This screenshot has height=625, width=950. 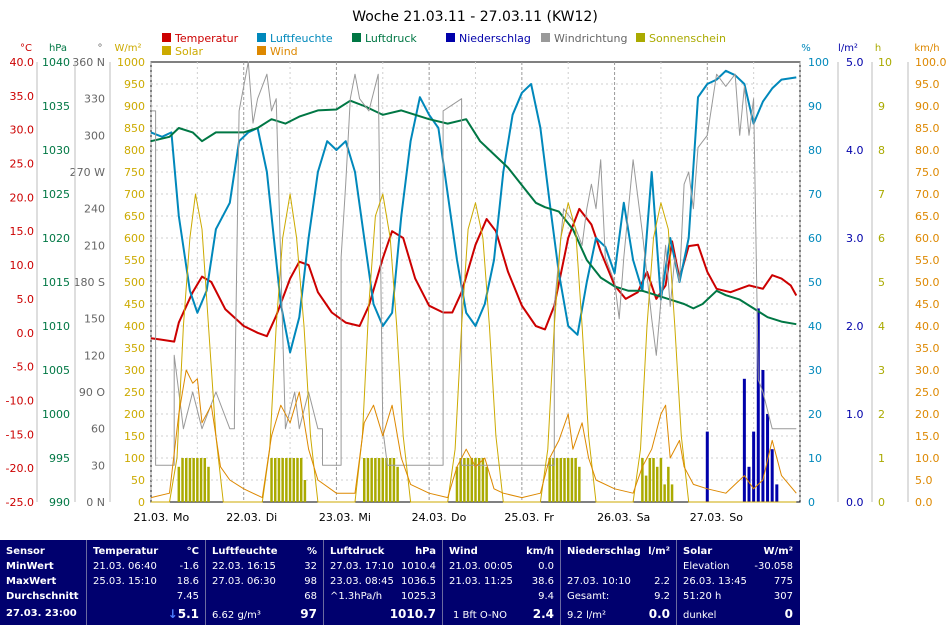 What do you see at coordinates (855, 414) in the screenshot?
I see `axis-tick-right: 1.0` at bounding box center [855, 414].